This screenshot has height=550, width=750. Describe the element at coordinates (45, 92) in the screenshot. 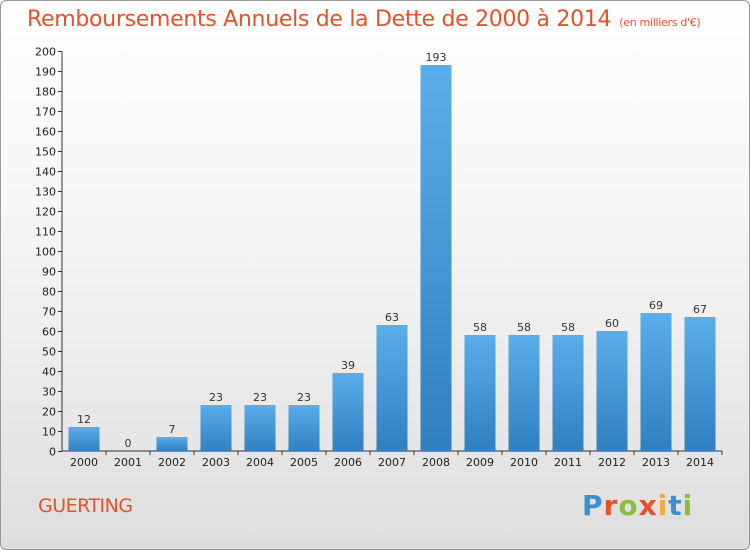

I see `y-tick-label: 180` at that location.